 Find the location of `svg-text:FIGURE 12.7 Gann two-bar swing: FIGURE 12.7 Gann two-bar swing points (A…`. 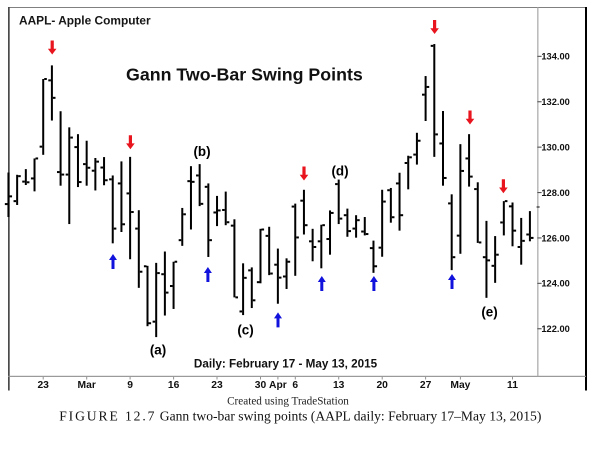

svg-text:FIGURE 12.7 Gann two-bar swing: FIGURE 12.7 Gann two-bar swing points (A… is located at coordinates (300, 417).